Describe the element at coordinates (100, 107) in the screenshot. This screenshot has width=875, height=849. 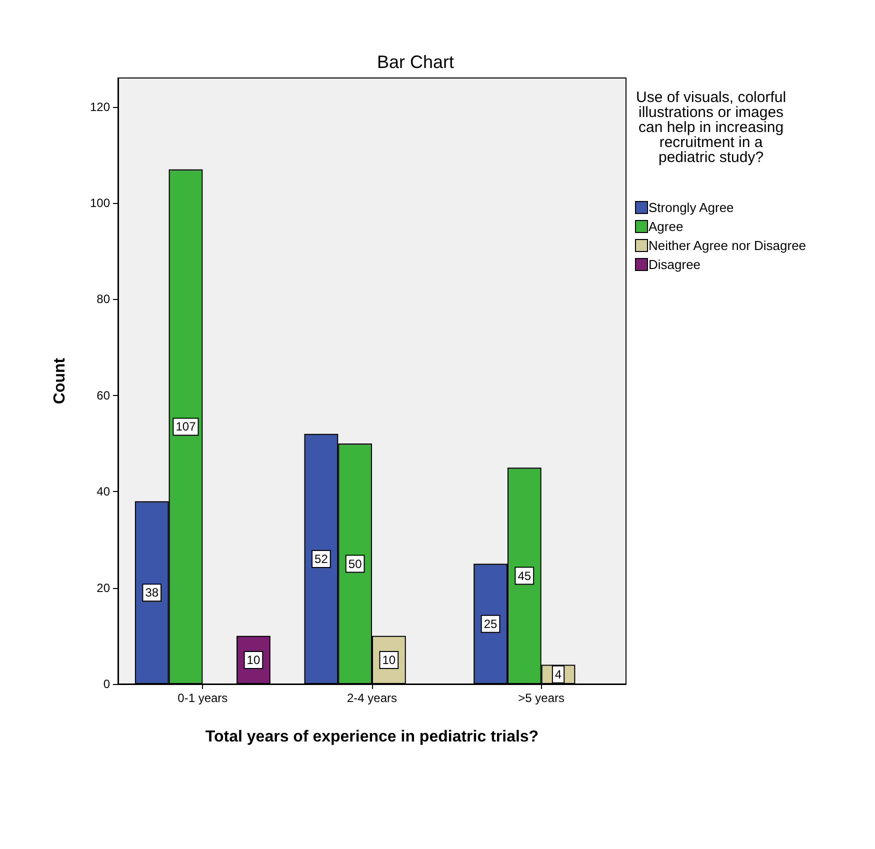
I see `y-tick-label: 120` at that location.